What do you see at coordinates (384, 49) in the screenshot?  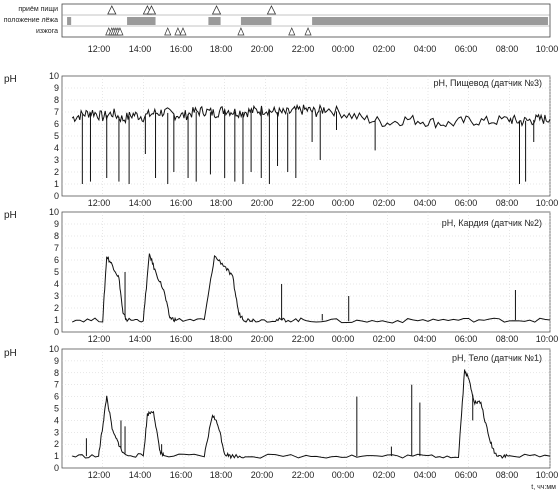 I see `top-tick-label: 02:00` at bounding box center [384, 49].